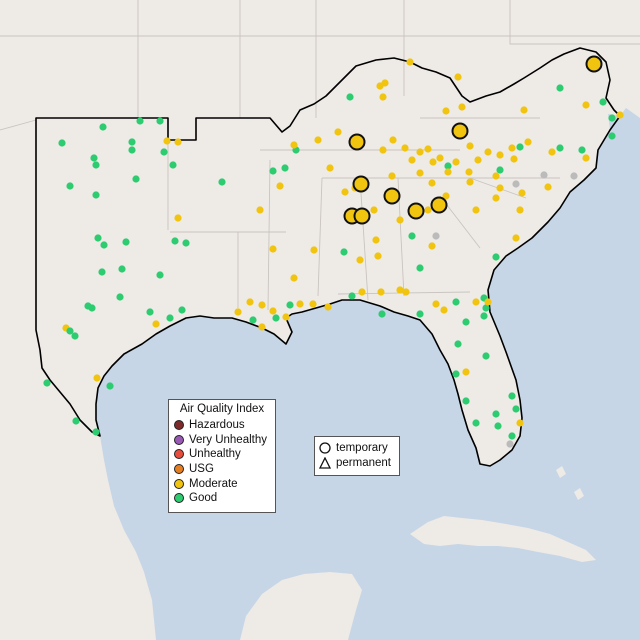  I want to click on shape-legend-permanent: permanent, so click(357, 462).